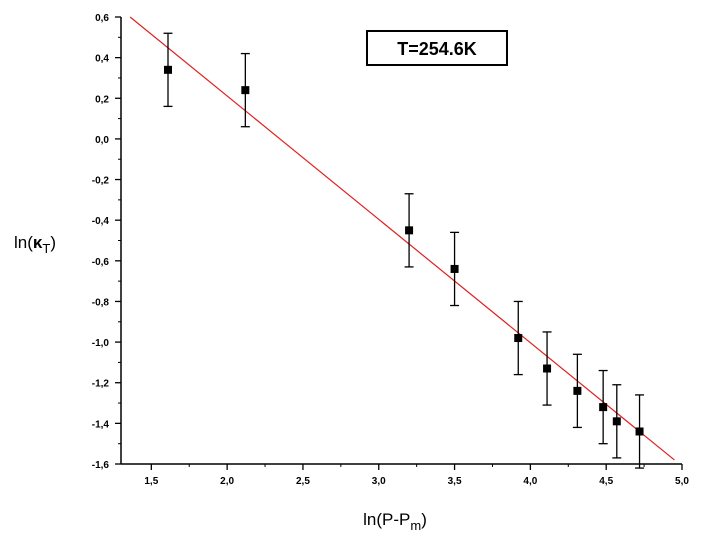  Describe the element at coordinates (151, 481) in the screenshot. I see `x-tick-label: 1,5` at that location.